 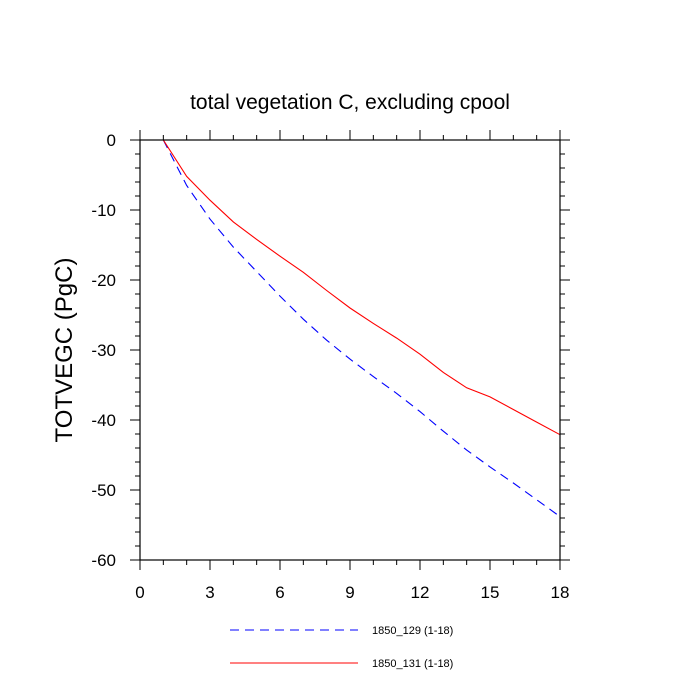 I want to click on x-tick-labels: 0 3 6 9 12 15 18, so click(x=352, y=592).